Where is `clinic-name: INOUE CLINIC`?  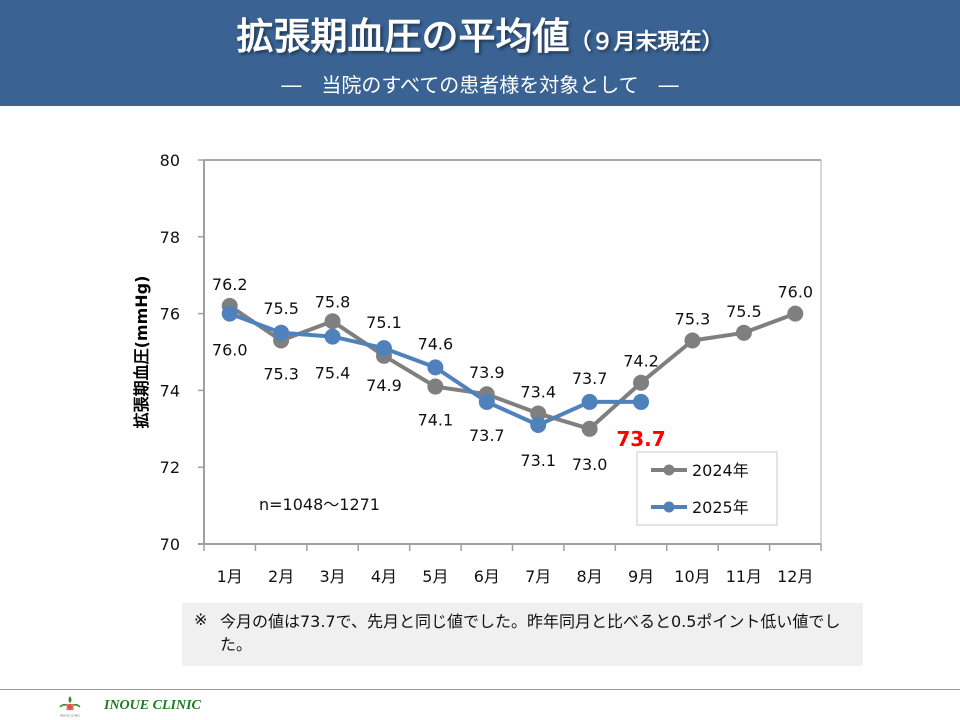 clinic-name: INOUE CLINIC is located at coordinates (152, 705).